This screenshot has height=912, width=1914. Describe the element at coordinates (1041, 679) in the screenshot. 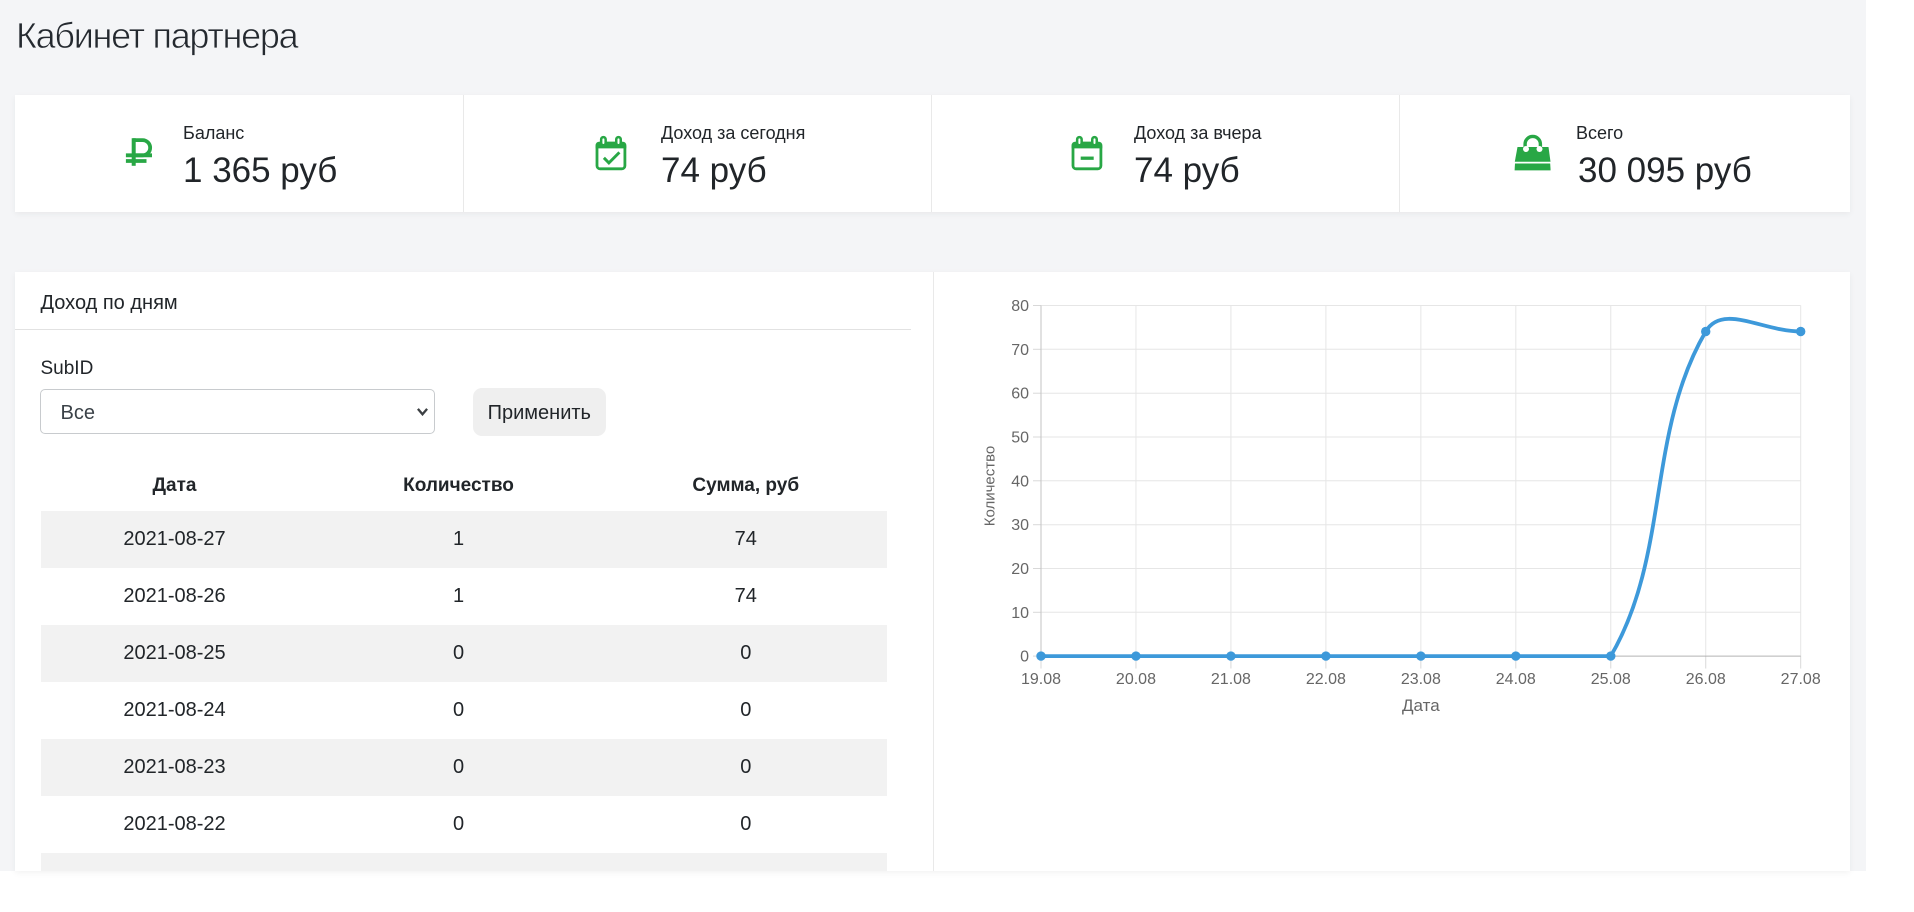

I see `svg-text: 19.08` at that location.